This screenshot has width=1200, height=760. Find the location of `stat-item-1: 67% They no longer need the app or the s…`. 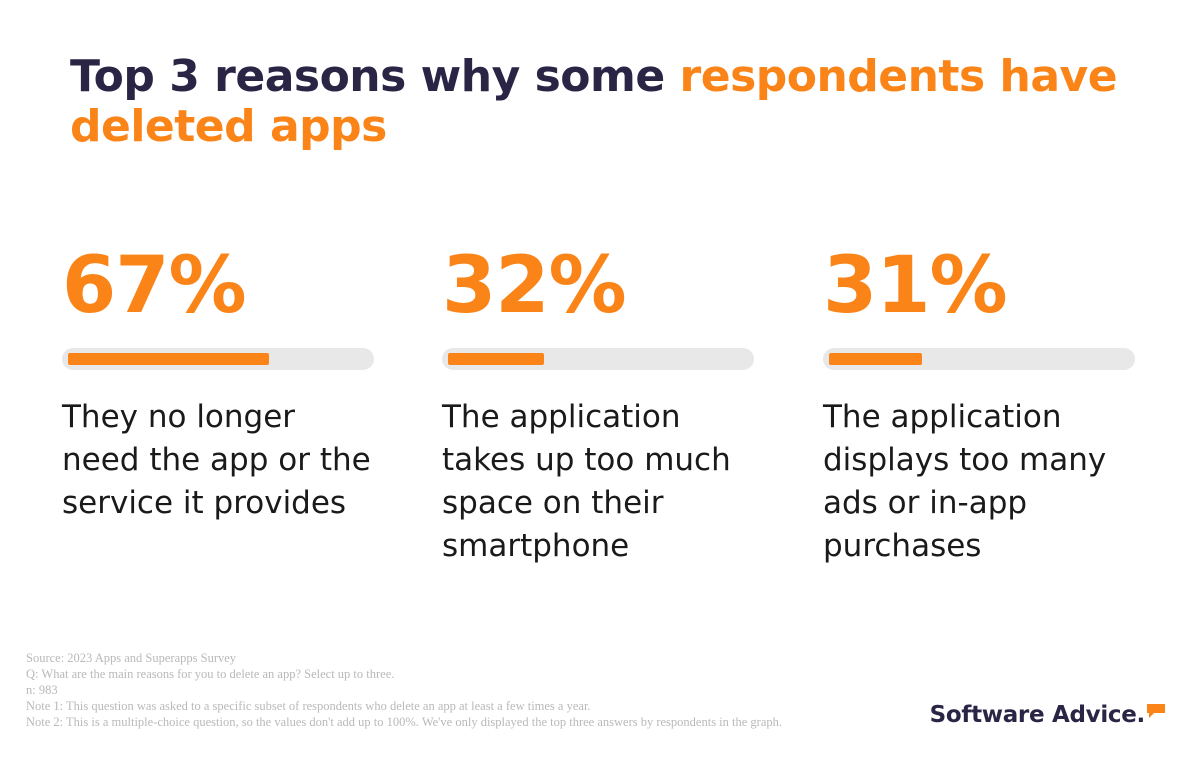

stat-item-1: 67% They no longer need the app or the s… is located at coordinates (227, 382).